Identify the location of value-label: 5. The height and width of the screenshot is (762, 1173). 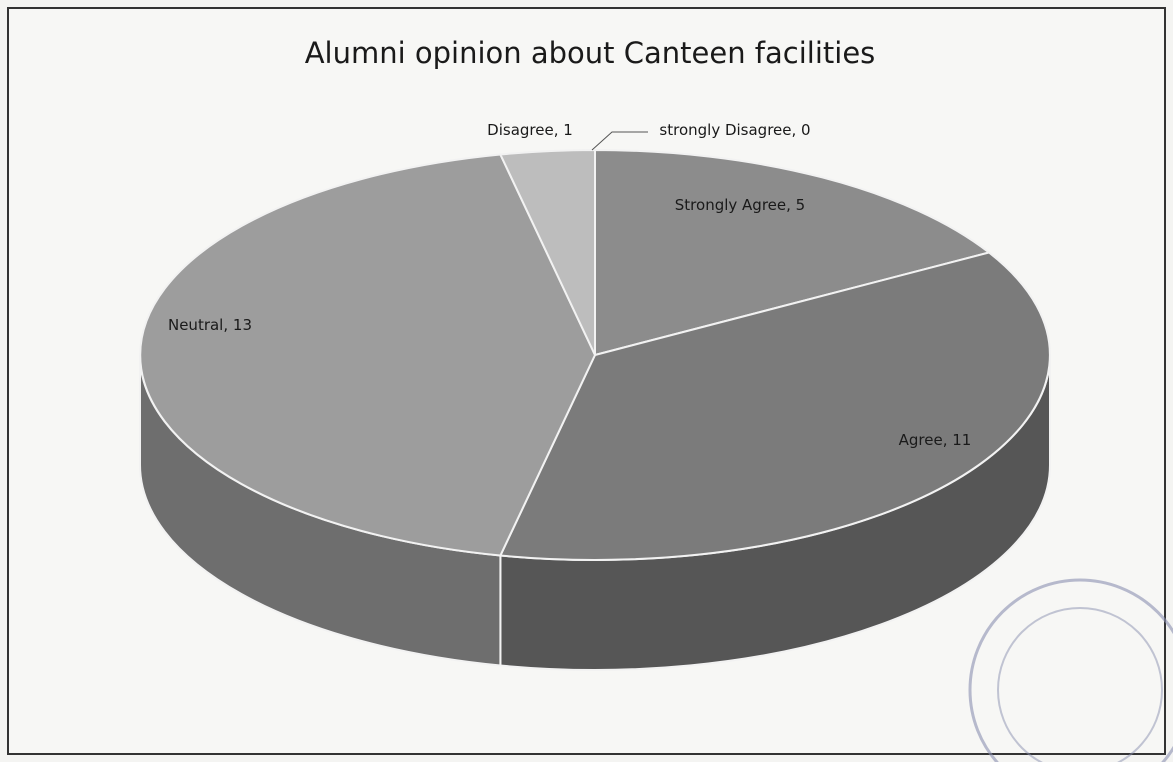
(801, 205).